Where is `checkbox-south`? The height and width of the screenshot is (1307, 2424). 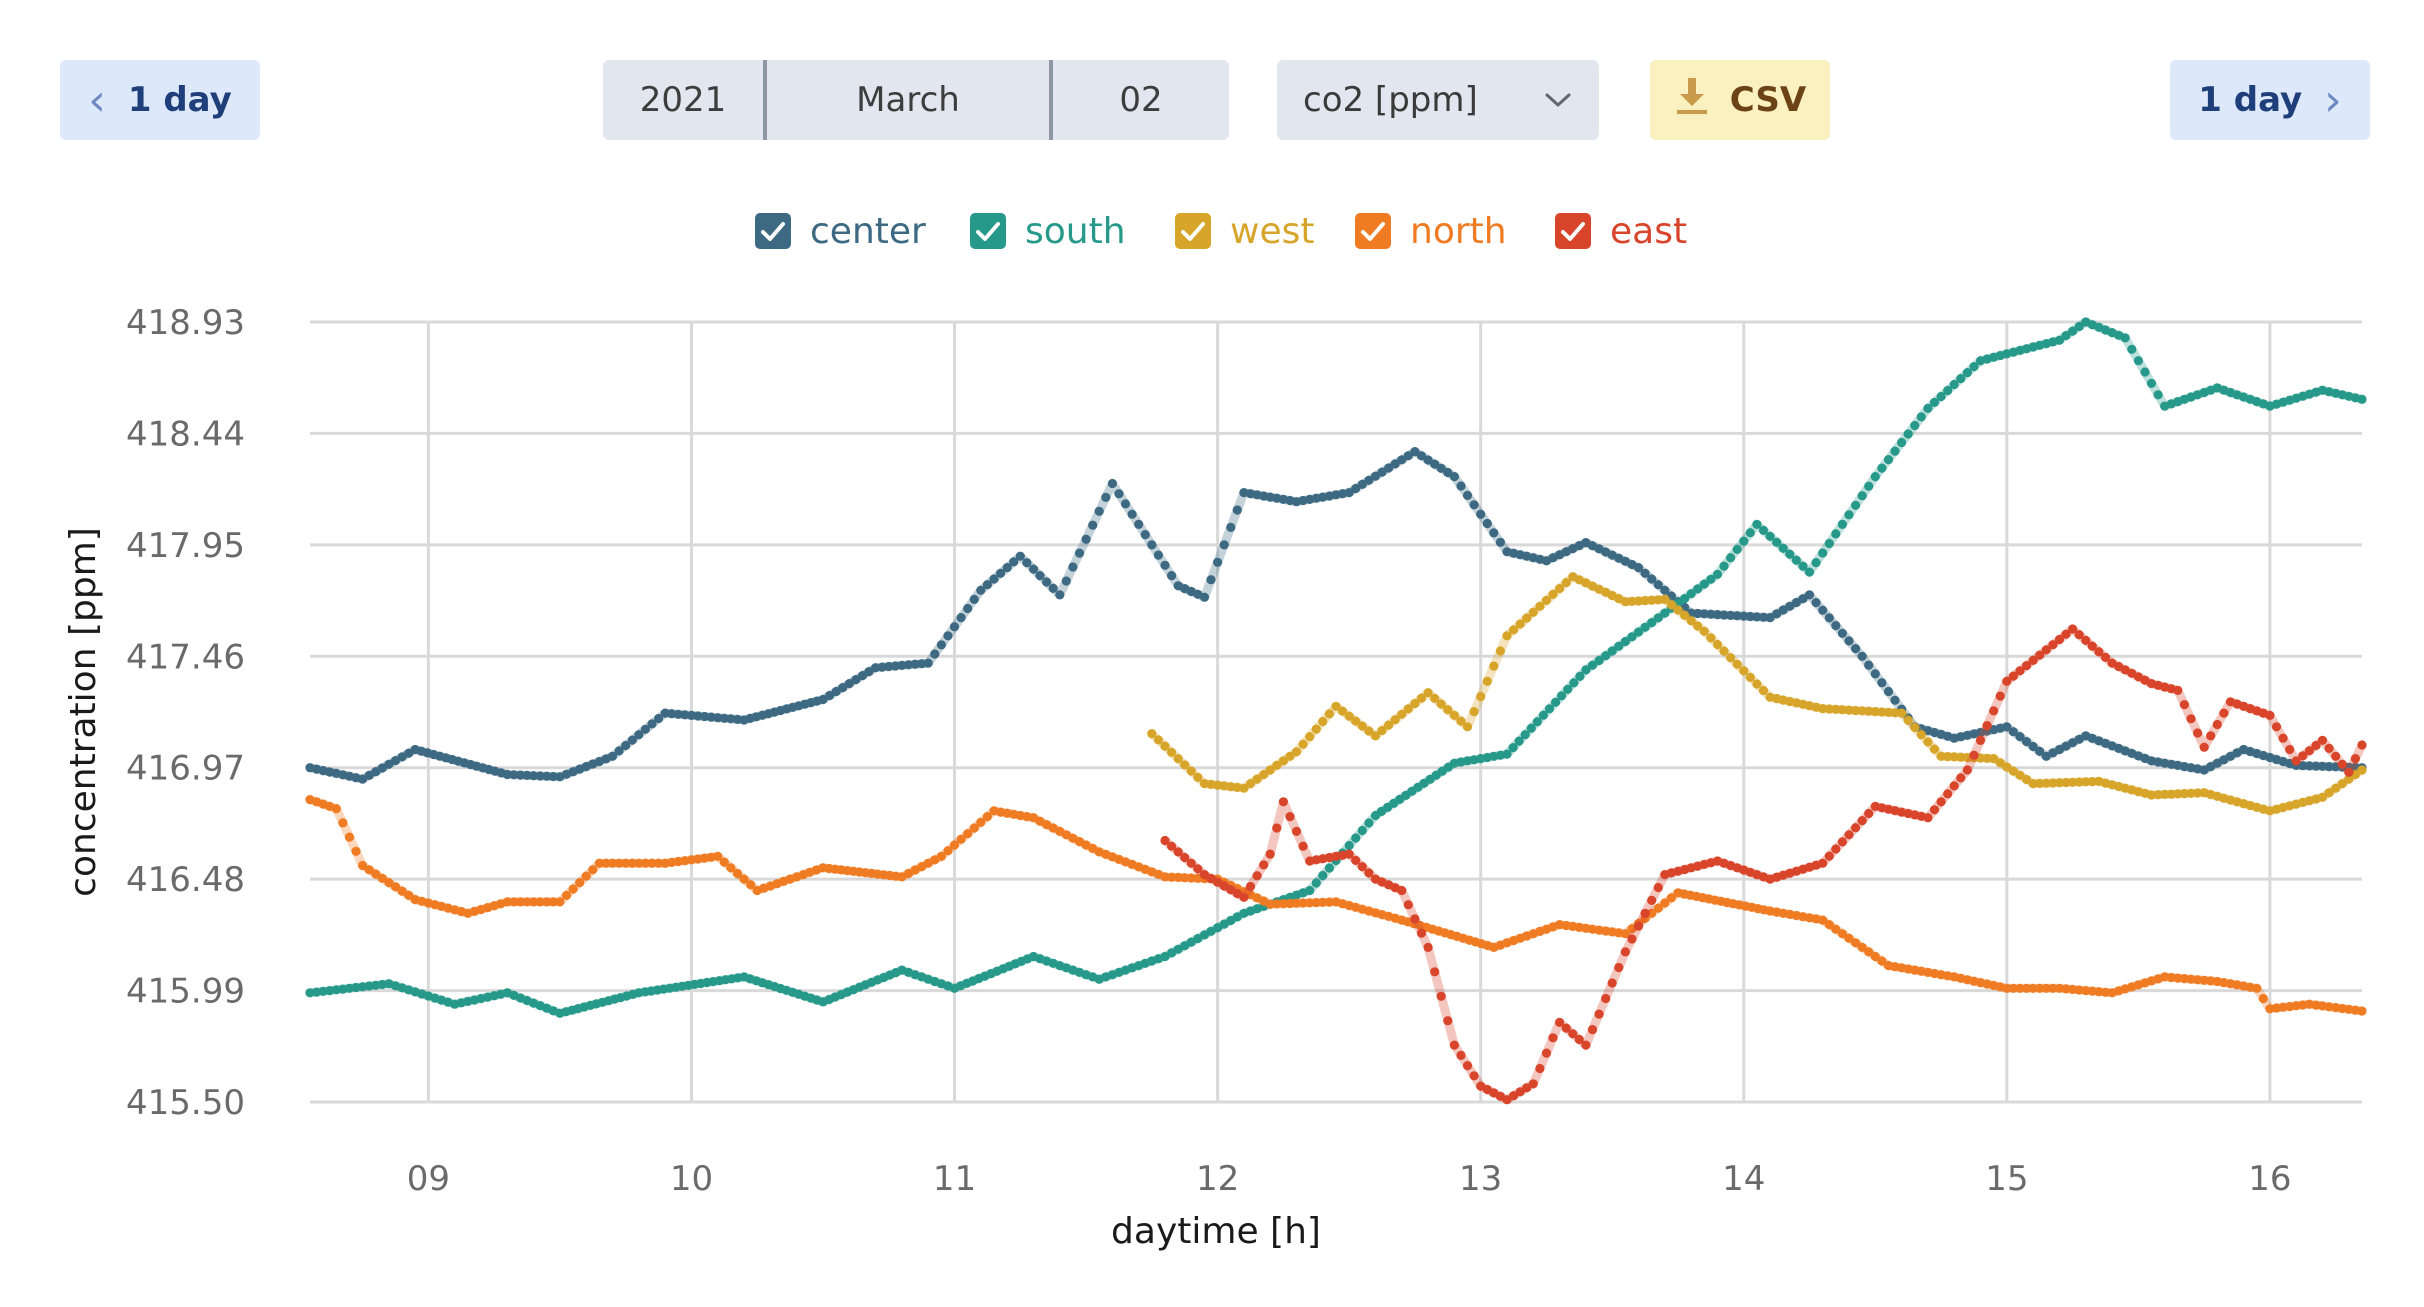 checkbox-south is located at coordinates (988, 231).